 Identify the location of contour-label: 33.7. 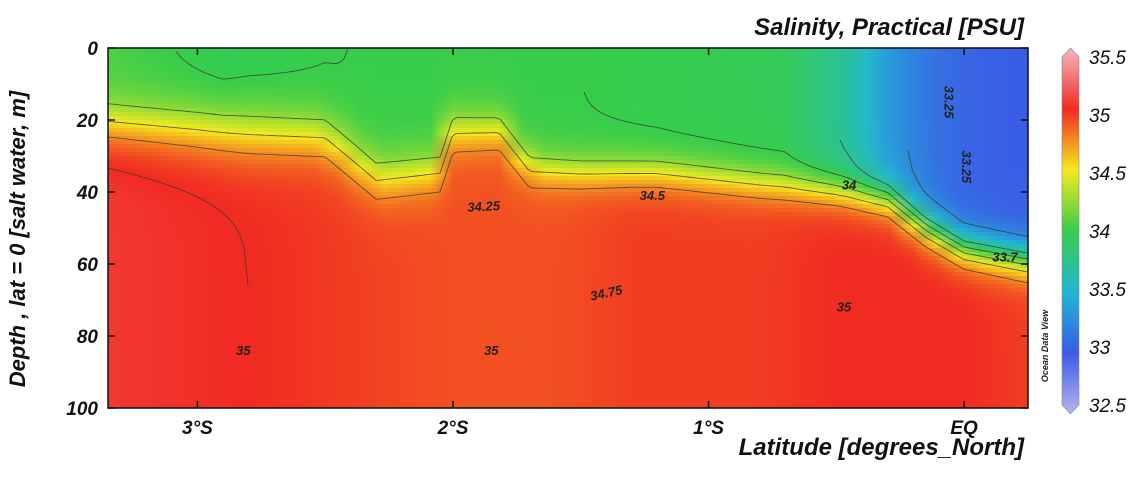
(1005, 256).